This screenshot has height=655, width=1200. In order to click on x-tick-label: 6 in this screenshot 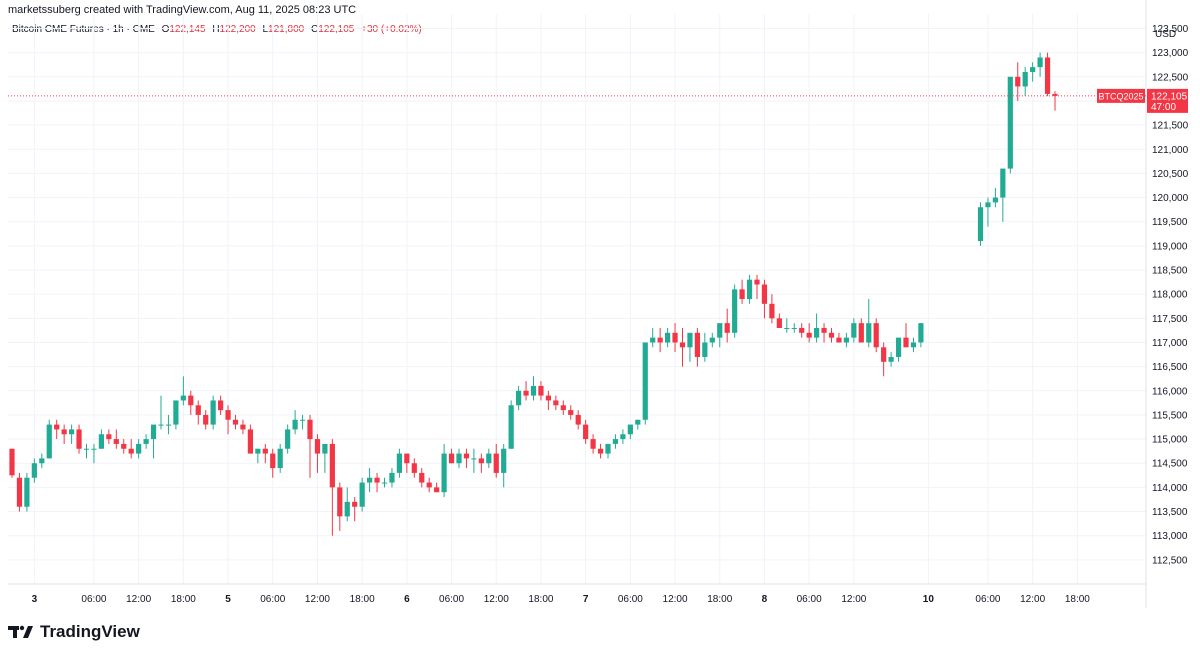, I will do `click(407, 599)`.